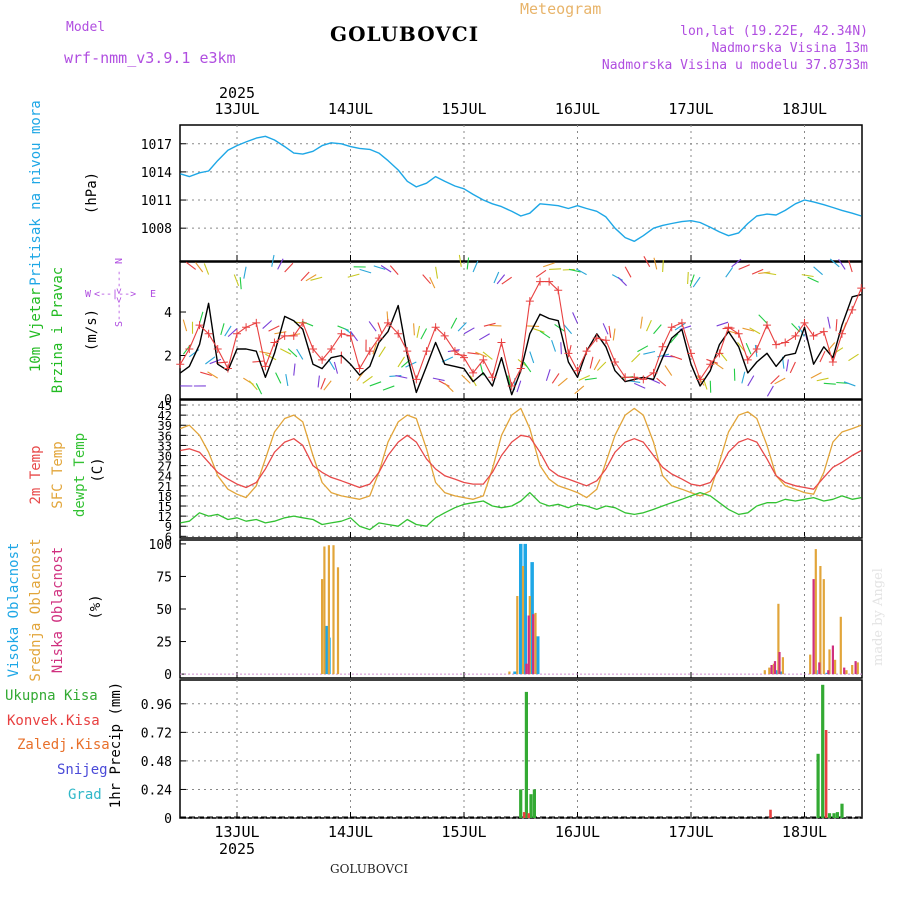 The height and width of the screenshot is (900, 900). Describe the element at coordinates (153, 294) in the screenshot. I see `compass-east: E` at that location.